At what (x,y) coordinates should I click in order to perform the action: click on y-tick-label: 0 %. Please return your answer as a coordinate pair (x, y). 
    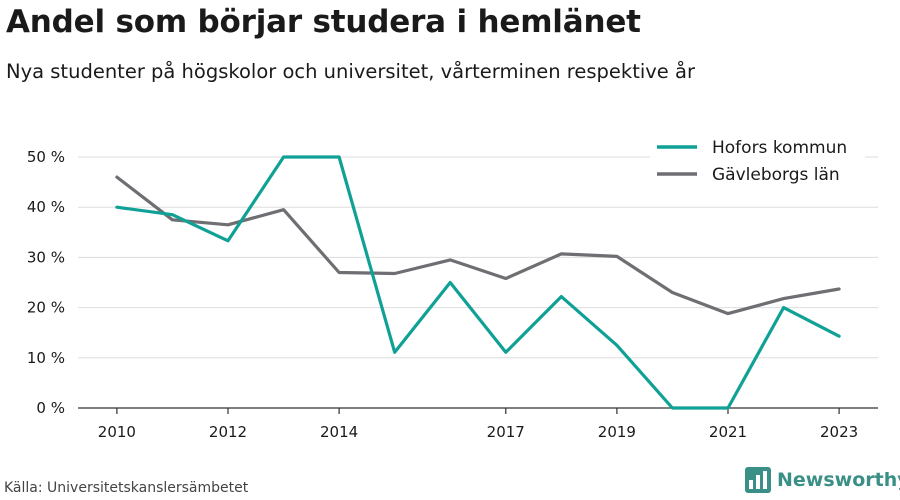
    Looking at the image, I should click on (50, 408).